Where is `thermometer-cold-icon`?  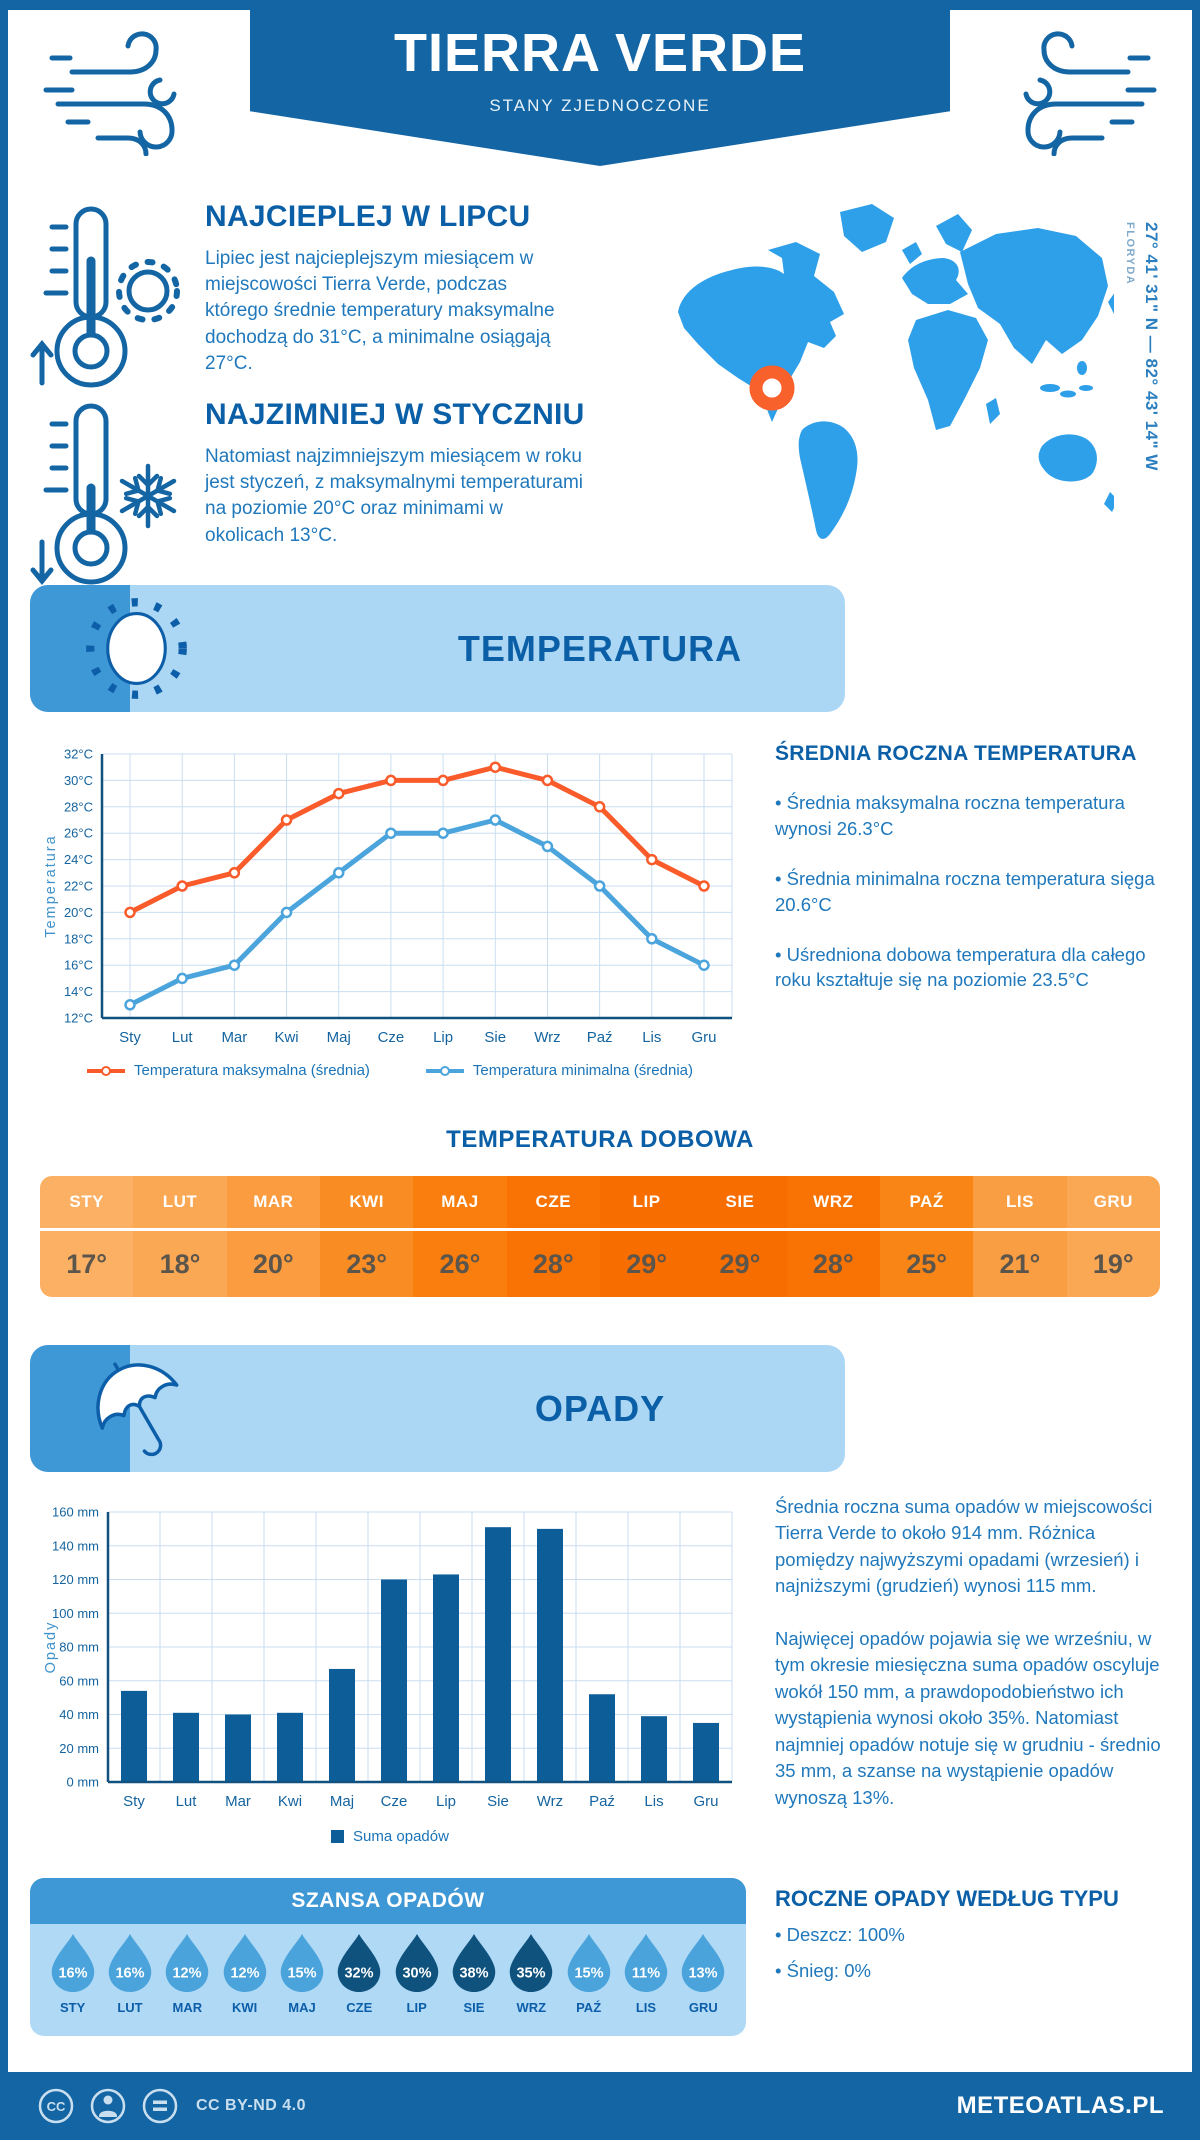
thermometer-cold-icon is located at coordinates (103, 494).